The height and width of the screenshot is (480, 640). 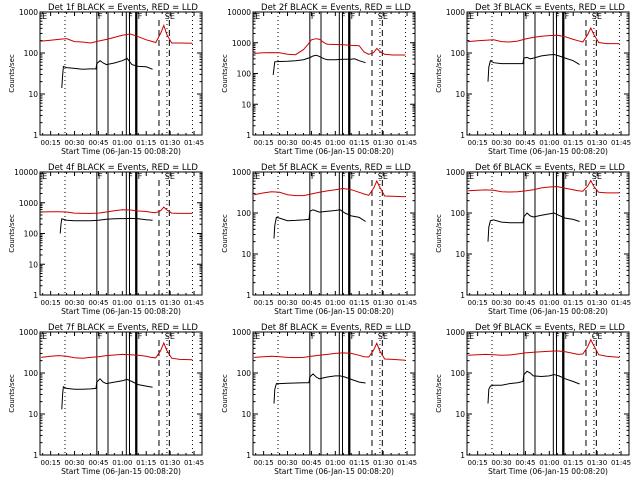 I want to click on plot-frame, so click(x=121, y=393).